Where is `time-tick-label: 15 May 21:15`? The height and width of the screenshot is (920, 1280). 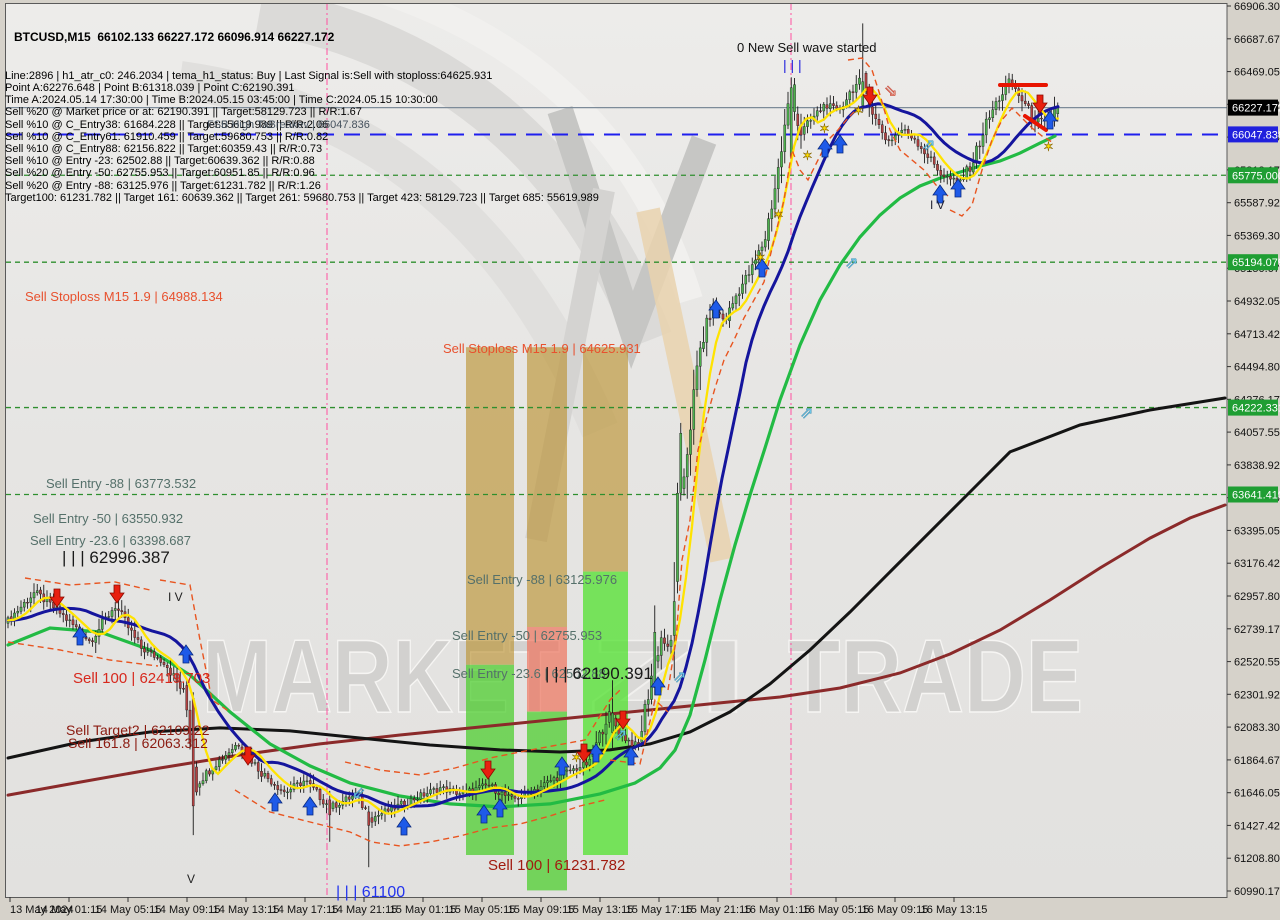
time-tick-label: 15 May 21:15 is located at coordinates (718, 910).